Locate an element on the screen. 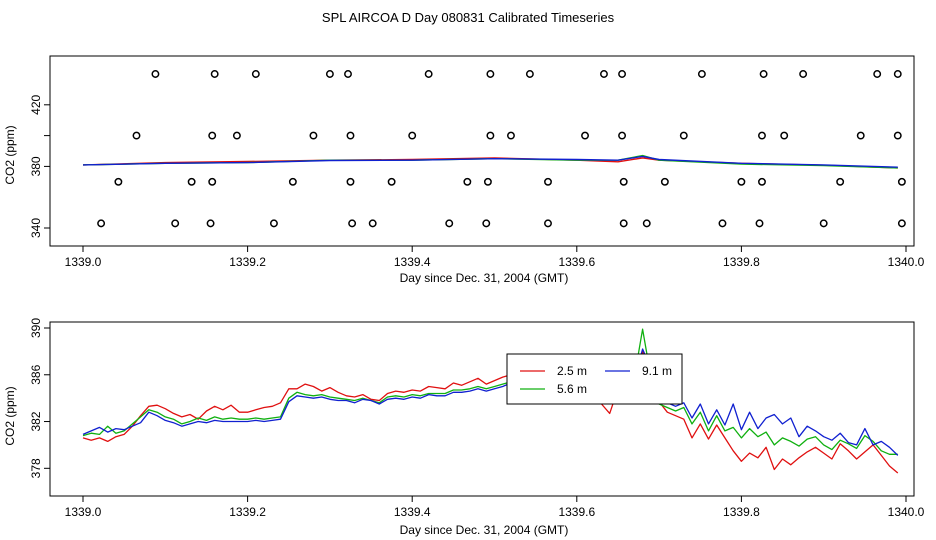 Image resolution: width=936 pixels, height=540 pixels. legend-label-2-5m: 2.5 m is located at coordinates (572, 371).